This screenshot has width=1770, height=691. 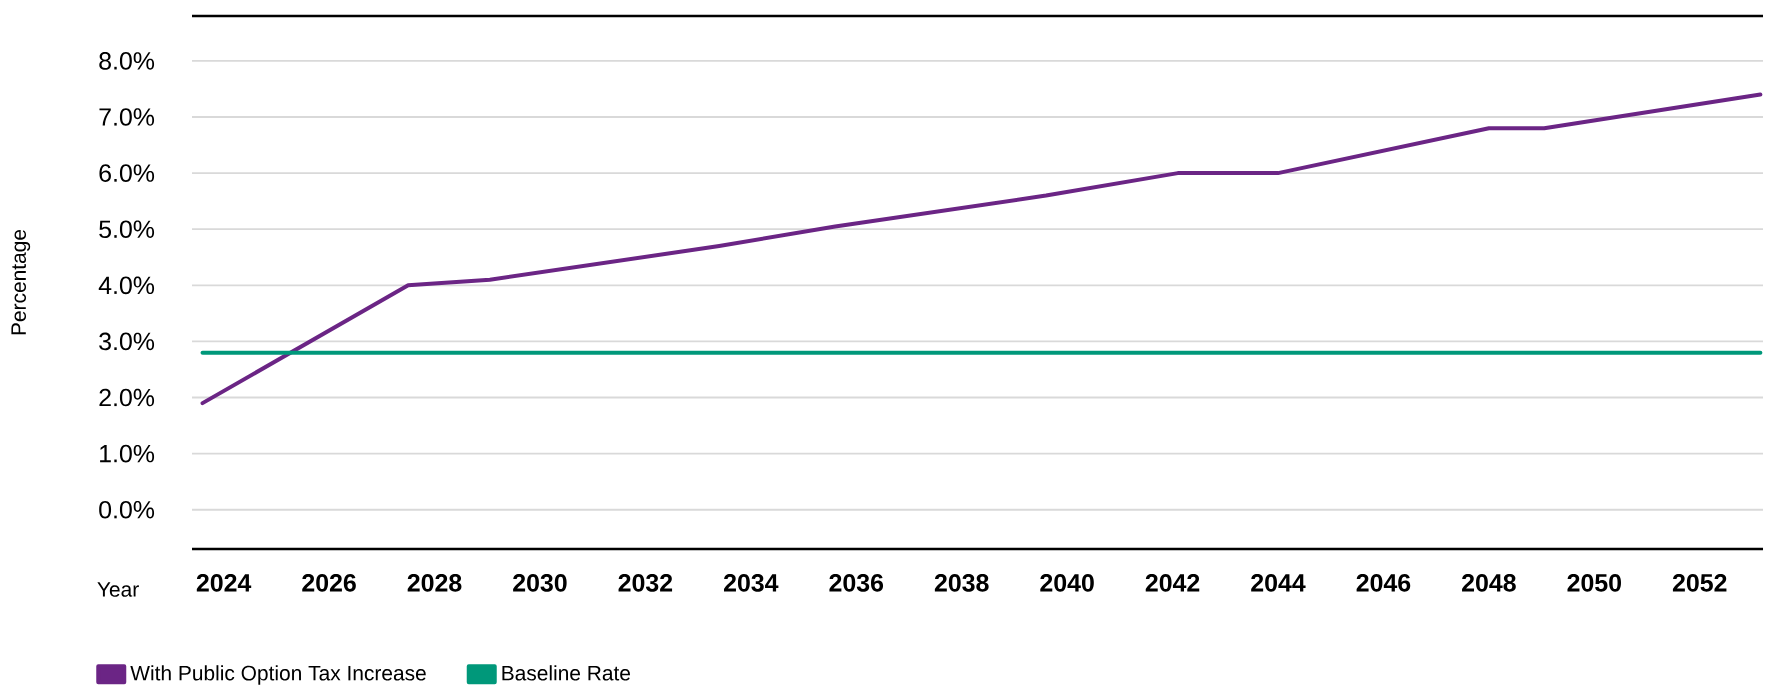 What do you see at coordinates (127, 341) in the screenshot?
I see `y-tick-label: 3.0%` at bounding box center [127, 341].